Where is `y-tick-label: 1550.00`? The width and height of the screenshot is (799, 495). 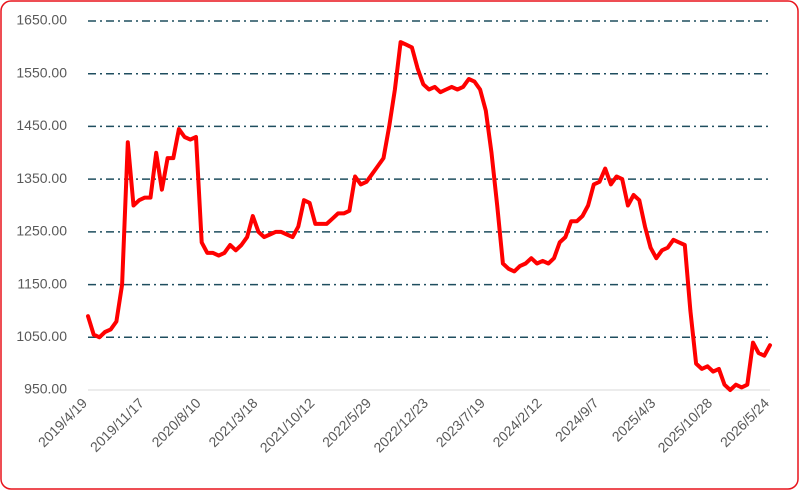
y-tick-label: 1550.00 is located at coordinates (41, 72).